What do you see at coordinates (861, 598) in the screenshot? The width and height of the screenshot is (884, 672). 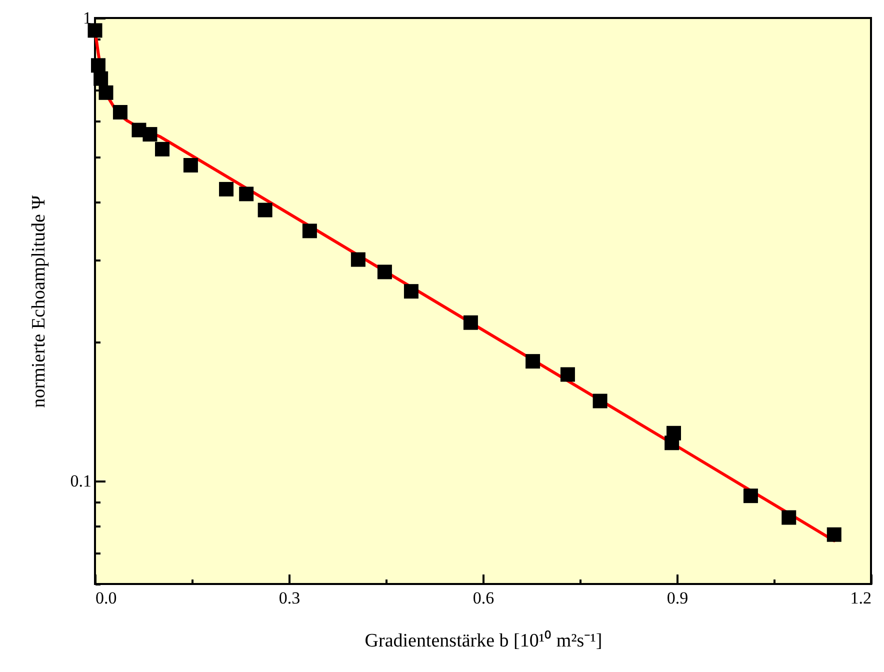 I see `x-tick-label: 1.2` at bounding box center [861, 598].